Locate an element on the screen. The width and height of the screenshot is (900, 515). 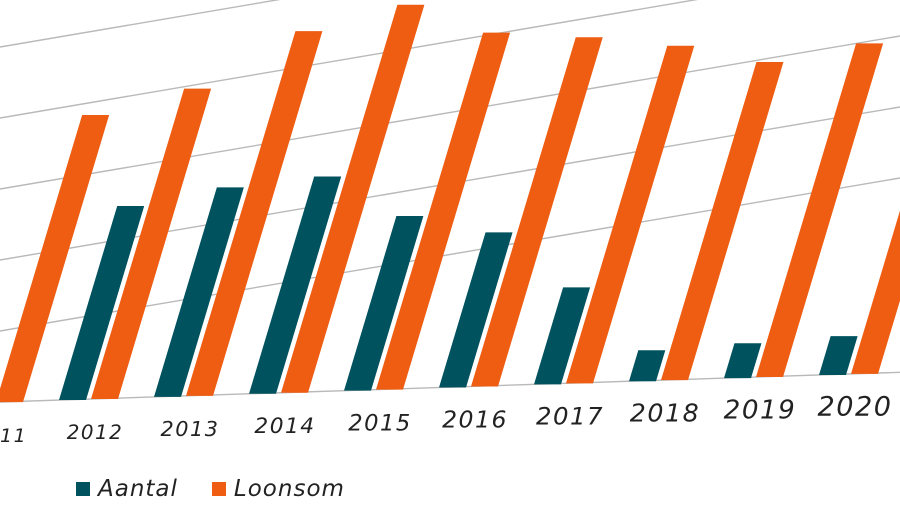
bar-loonsom-2015 is located at coordinates (443, 211).